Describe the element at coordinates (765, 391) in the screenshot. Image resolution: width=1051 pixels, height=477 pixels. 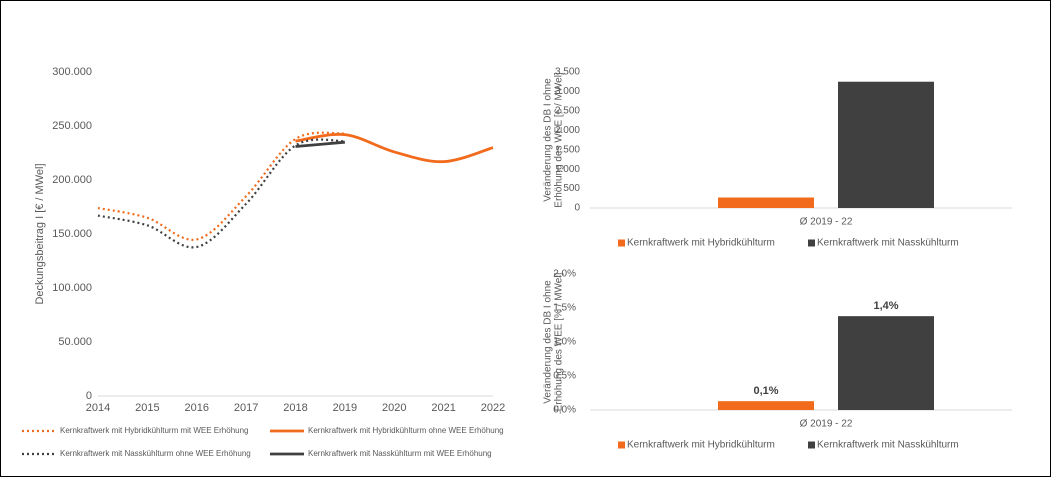
I see `value-label: 0,1%` at that location.